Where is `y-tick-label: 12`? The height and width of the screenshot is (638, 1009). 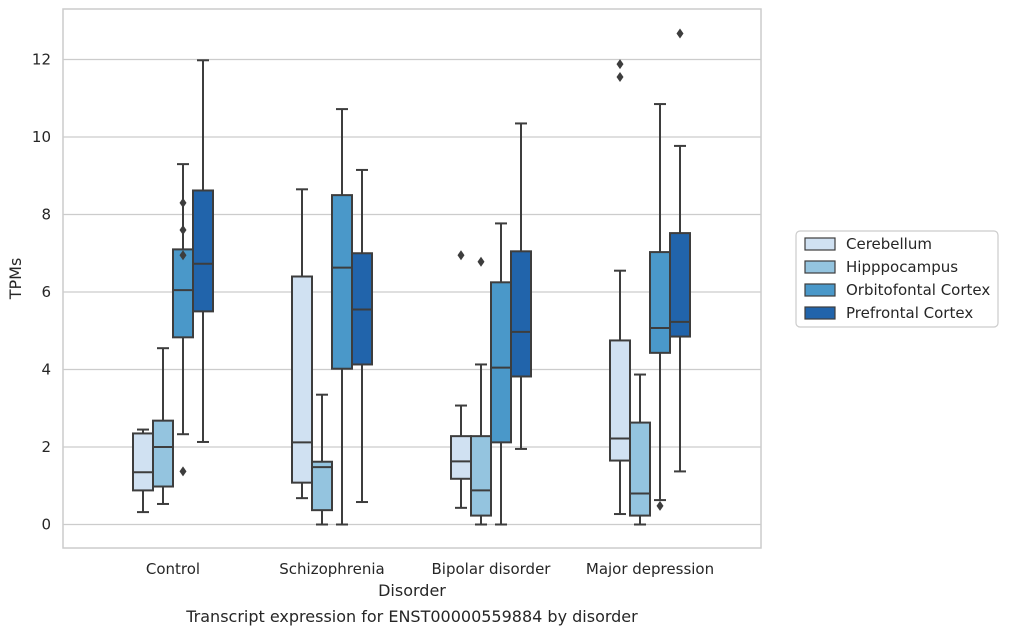 y-tick-label: 12 is located at coordinates (41, 60).